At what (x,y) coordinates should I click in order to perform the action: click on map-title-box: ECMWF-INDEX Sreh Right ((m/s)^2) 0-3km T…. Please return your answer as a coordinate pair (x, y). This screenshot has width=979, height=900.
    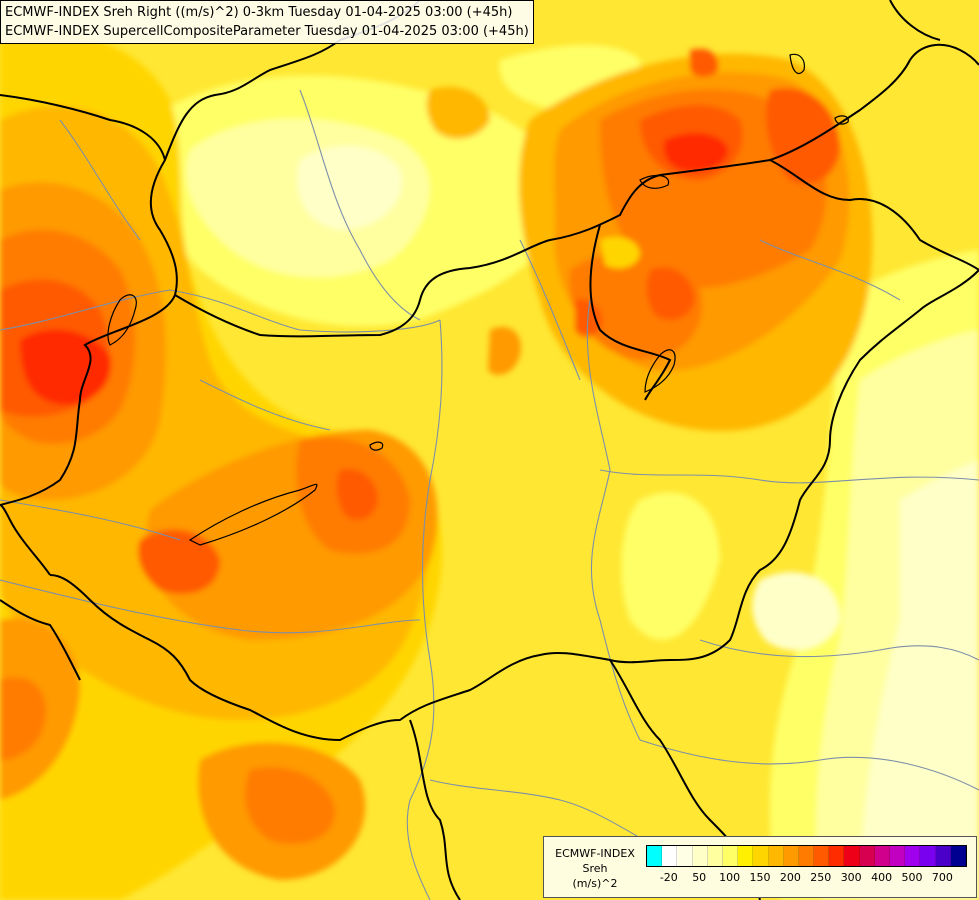
    Looking at the image, I should click on (267, 22).